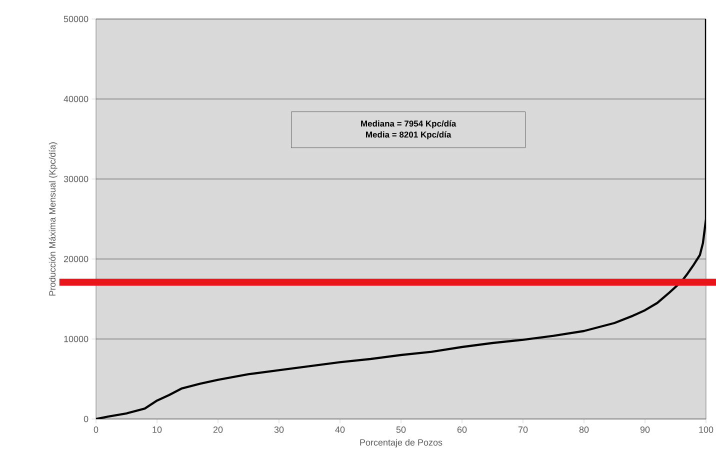 The image size is (716, 471). Describe the element at coordinates (218, 429) in the screenshot. I see `x-tick-label: 20` at that location.